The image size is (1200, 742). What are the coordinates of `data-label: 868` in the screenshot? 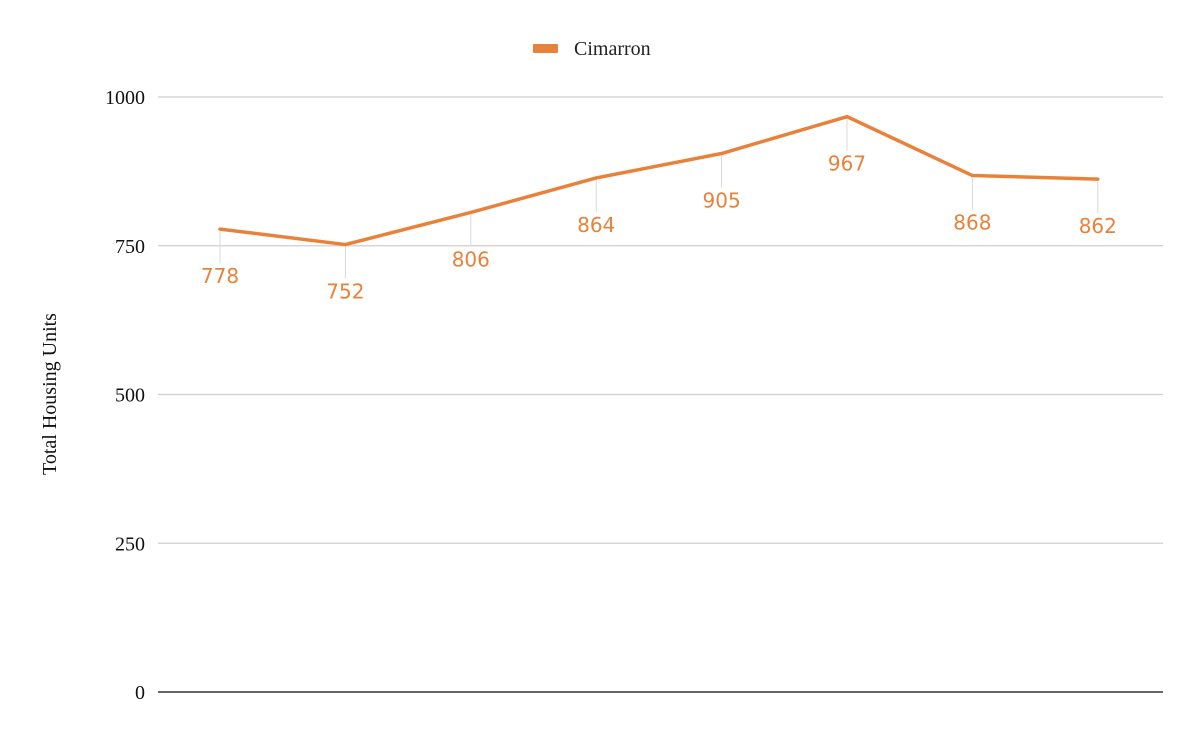 It's located at (972, 223).